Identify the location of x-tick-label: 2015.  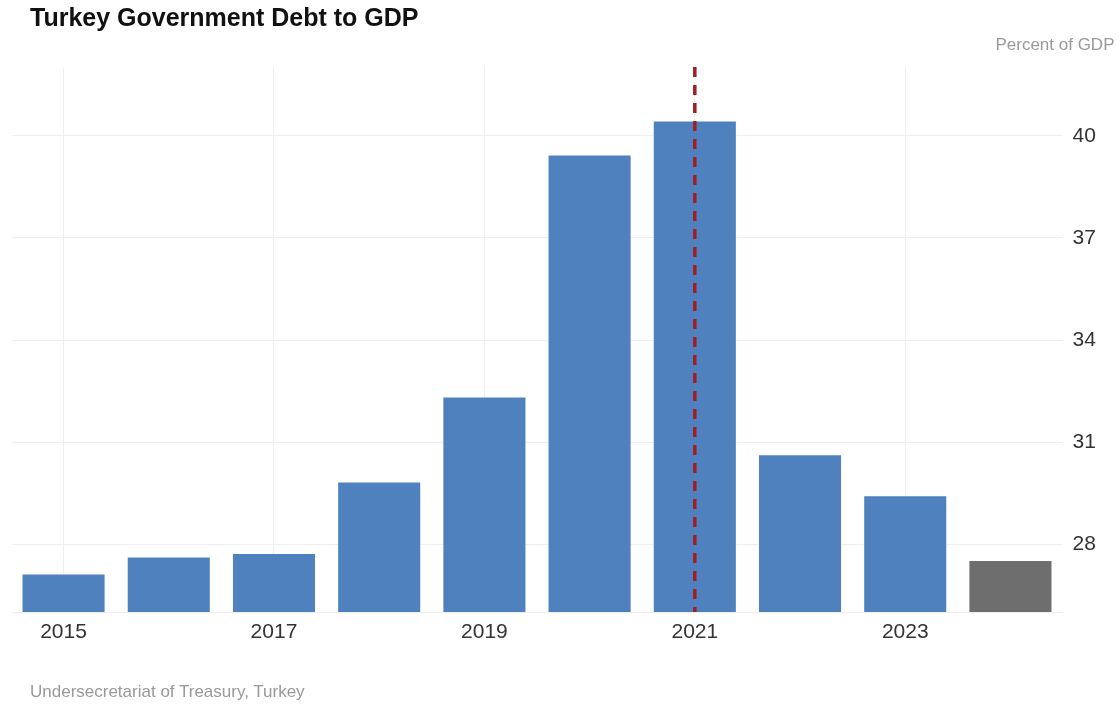
(63, 630).